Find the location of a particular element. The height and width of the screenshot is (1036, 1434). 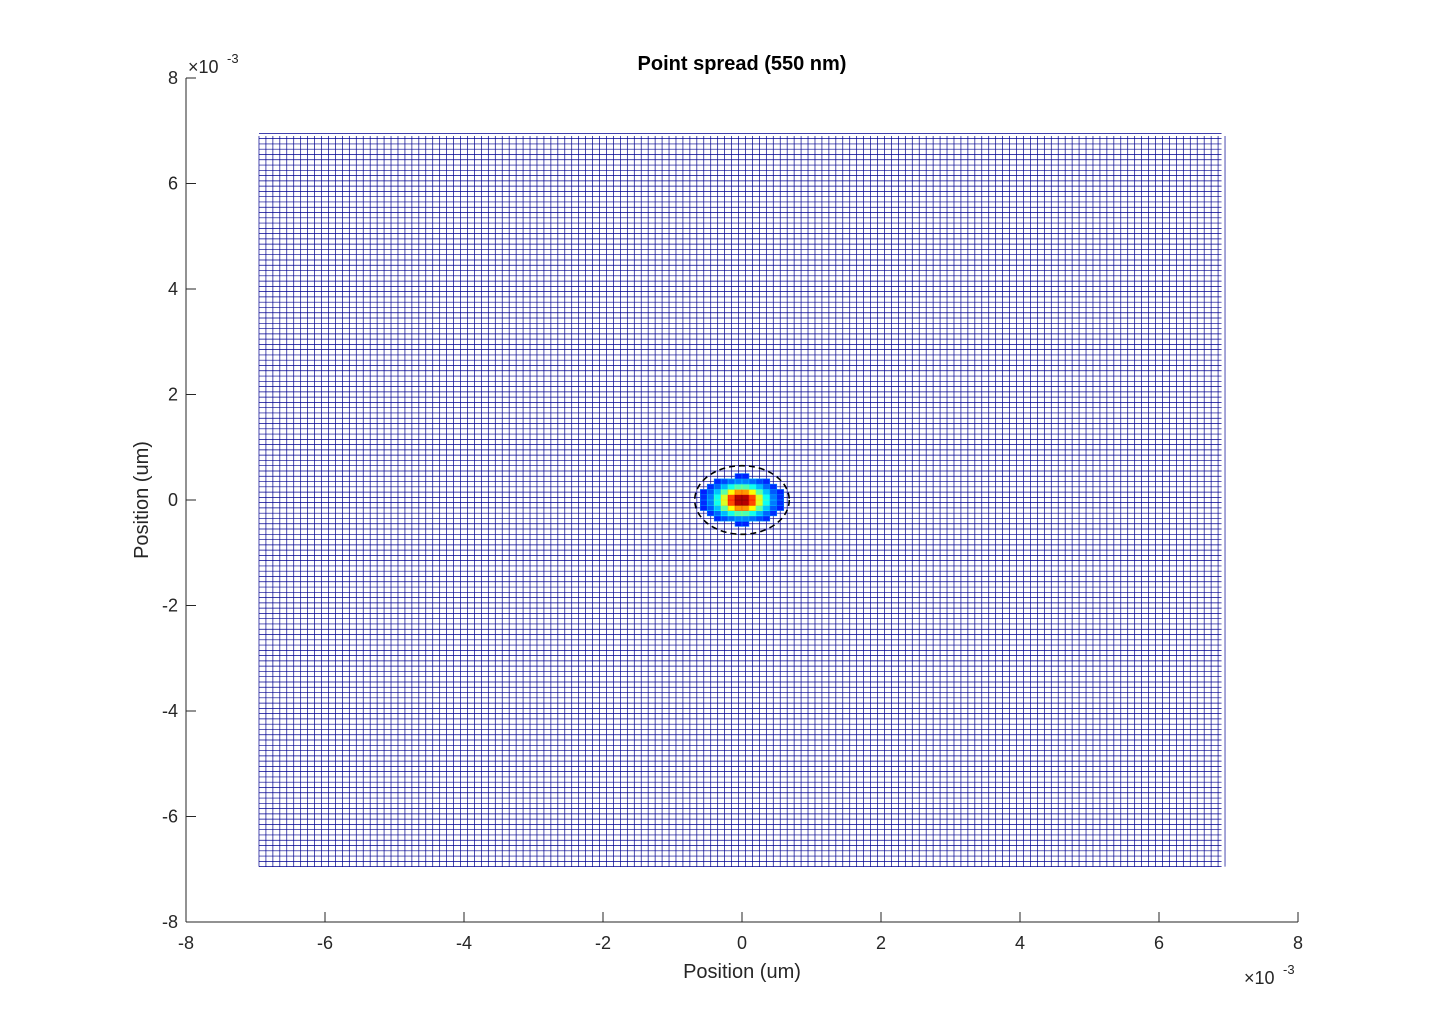

x-tick-label: 6 is located at coordinates (1159, 943).